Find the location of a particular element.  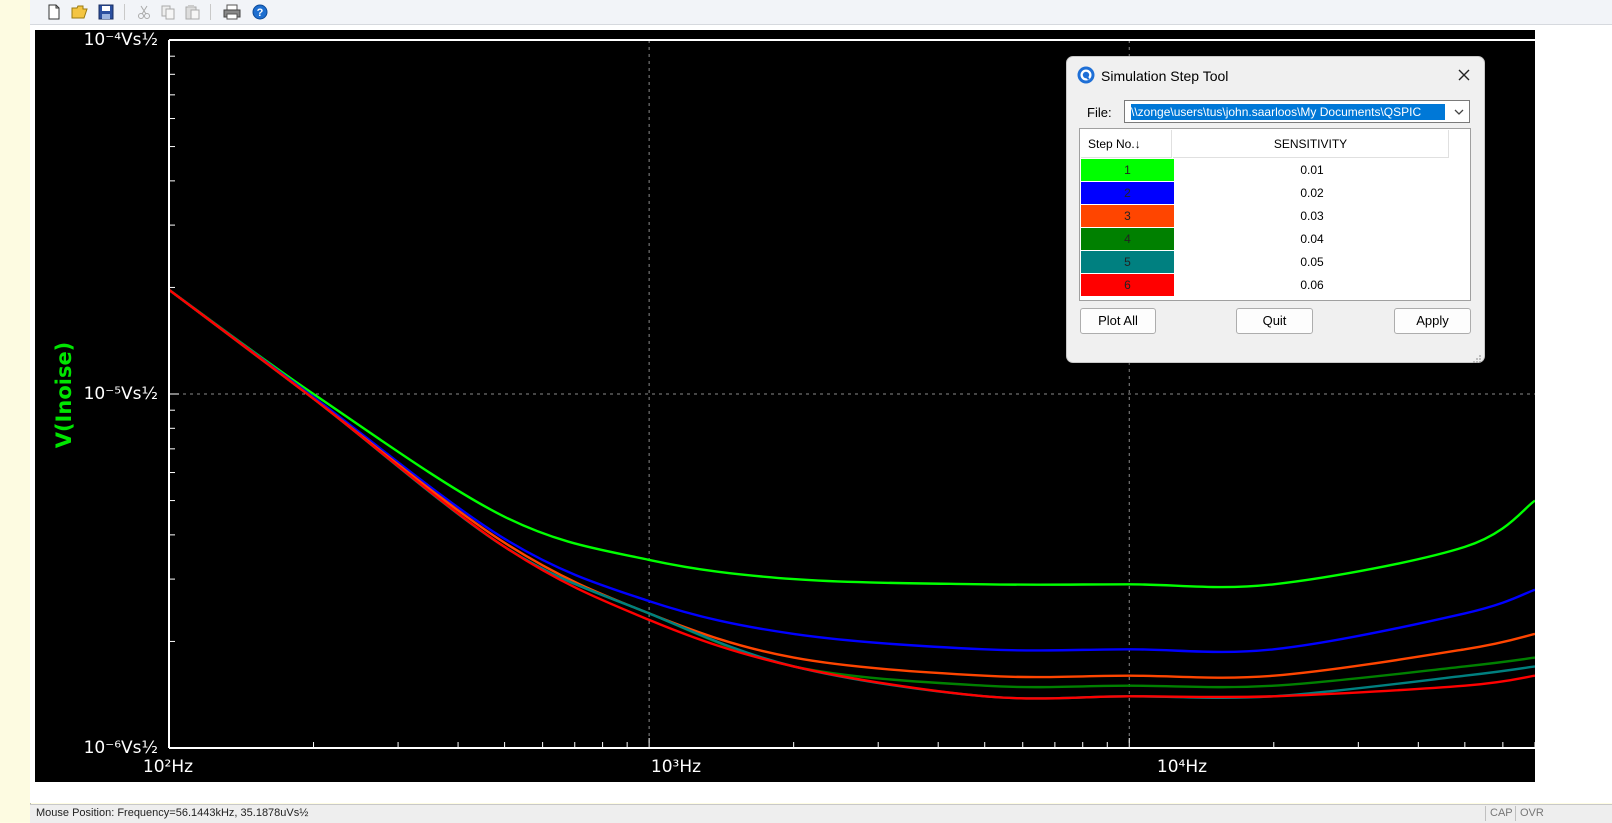

resize-grip-icon is located at coordinates (1477, 357).